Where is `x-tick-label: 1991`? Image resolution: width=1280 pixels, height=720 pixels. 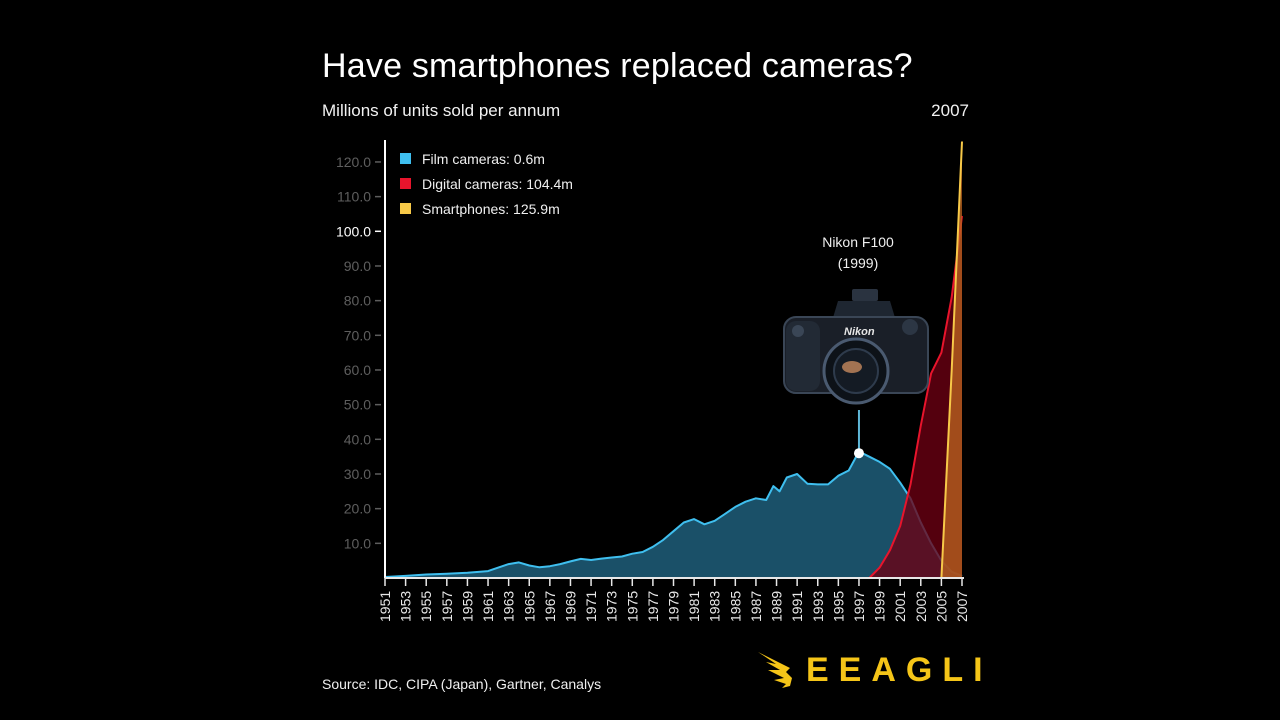
x-tick-label: 1991 is located at coordinates (797, 606).